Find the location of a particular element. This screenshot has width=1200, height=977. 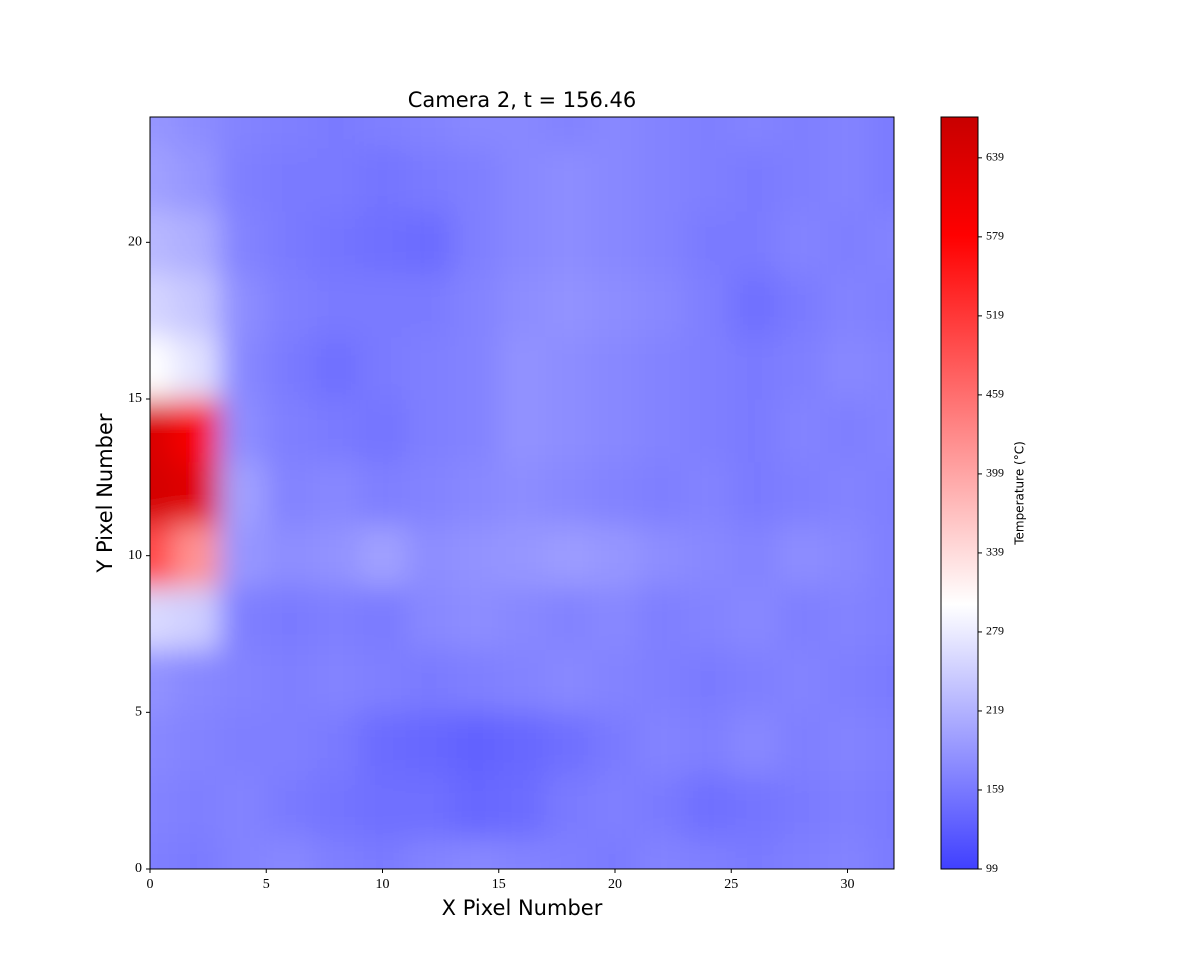

x-tick-label: 30 is located at coordinates (848, 884).